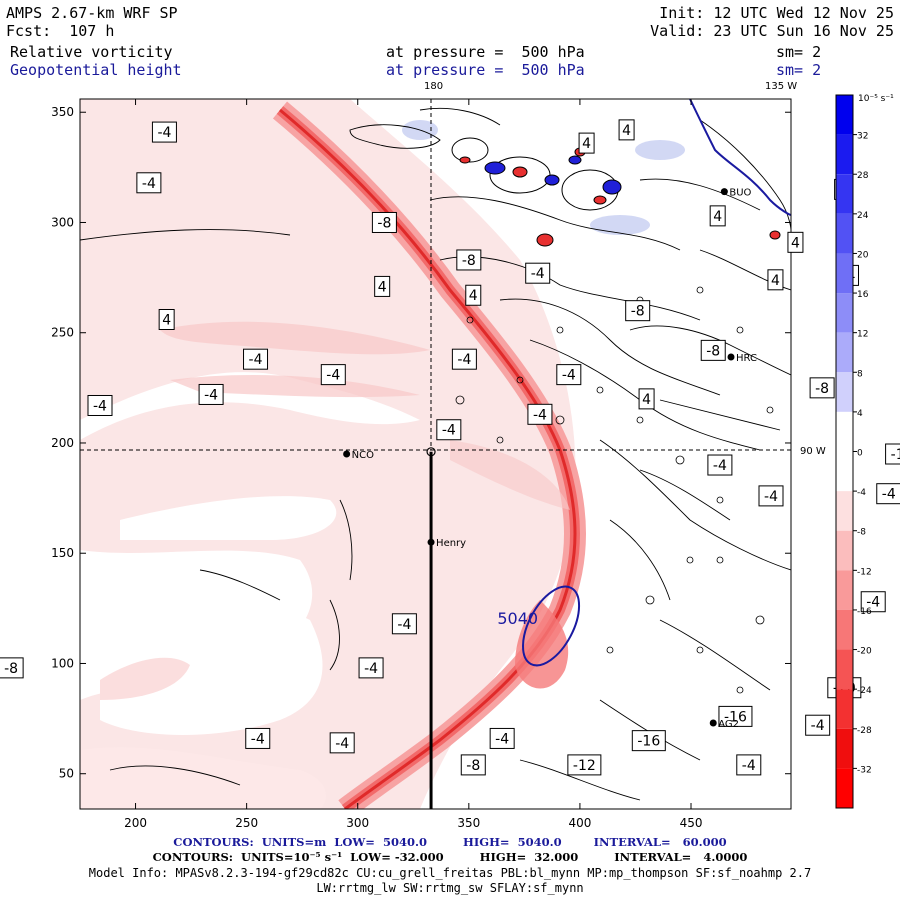  Describe the element at coordinates (863, 176) in the screenshot. I see `colorbar-tick-label: 28` at that location.